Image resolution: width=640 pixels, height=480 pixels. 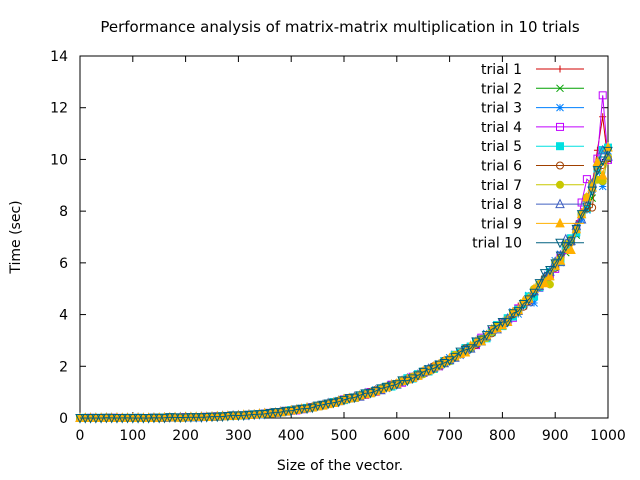 What do you see at coordinates (16, 237) in the screenshot?
I see `y-axis-title: Time (sec)` at bounding box center [16, 237].